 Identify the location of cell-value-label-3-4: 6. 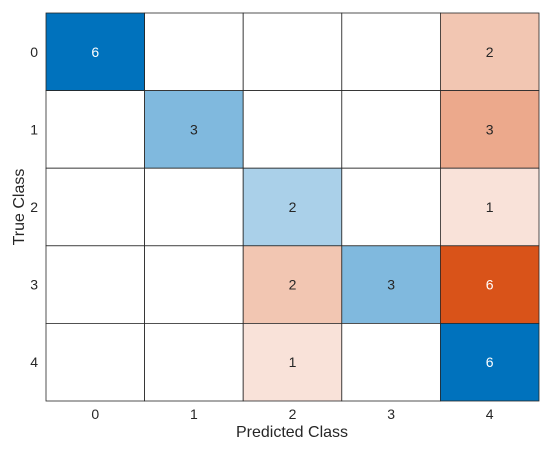
(490, 285).